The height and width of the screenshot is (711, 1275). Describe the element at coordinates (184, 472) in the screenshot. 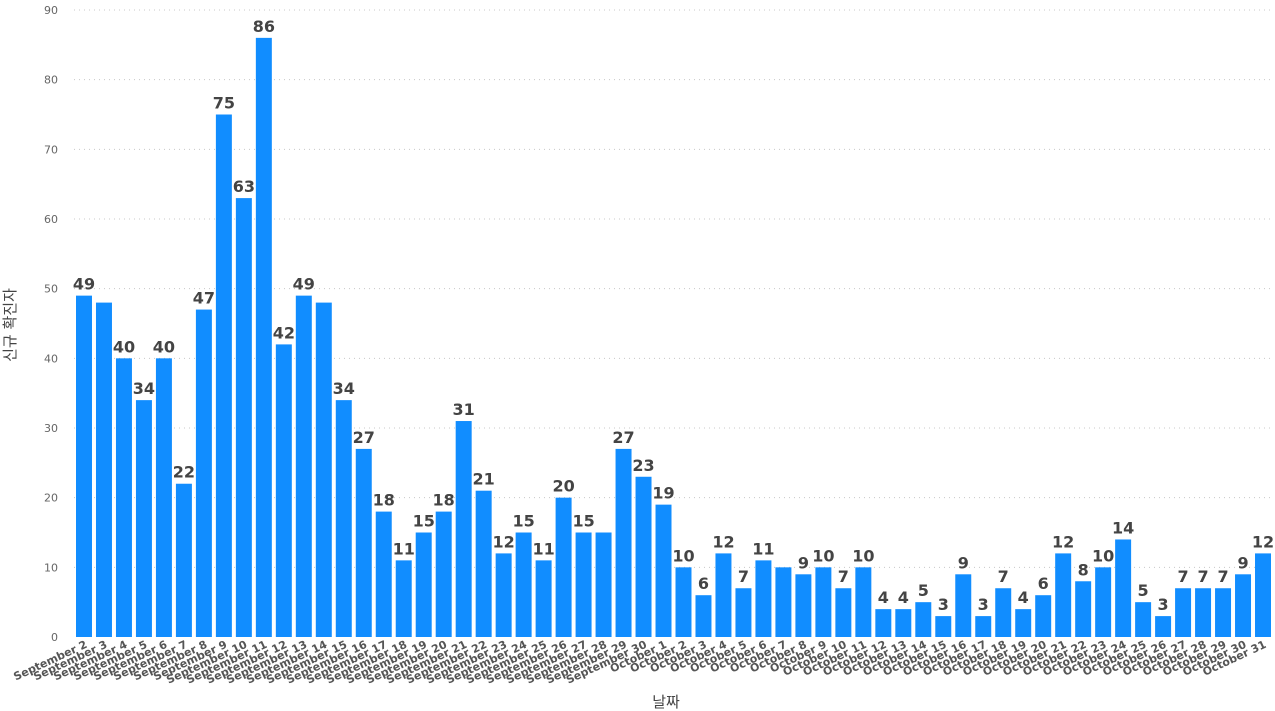

I see `data-label: 22` at that location.